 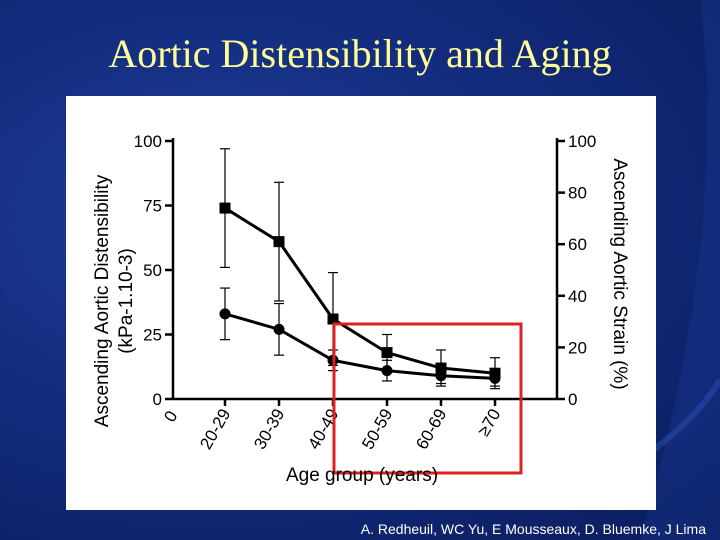 I want to click on y-right-tick-label: 0, so click(x=572, y=399).